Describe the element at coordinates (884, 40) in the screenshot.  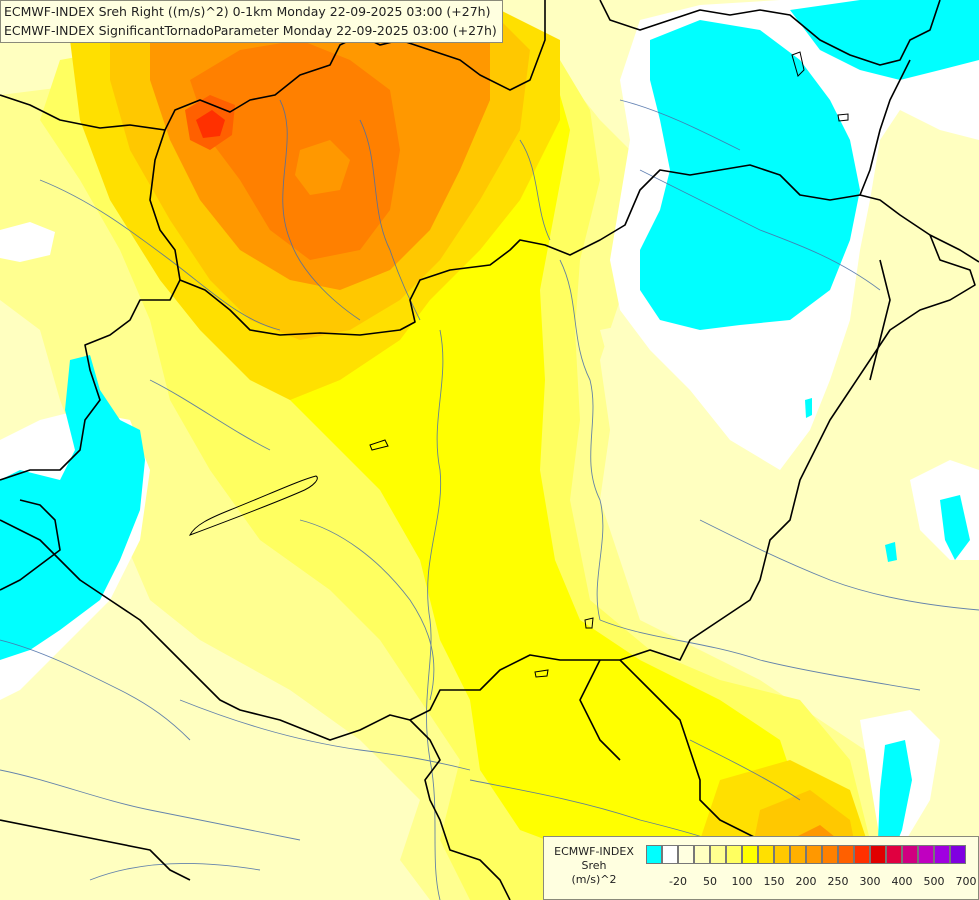
I see `field-cyan-ne2` at that location.